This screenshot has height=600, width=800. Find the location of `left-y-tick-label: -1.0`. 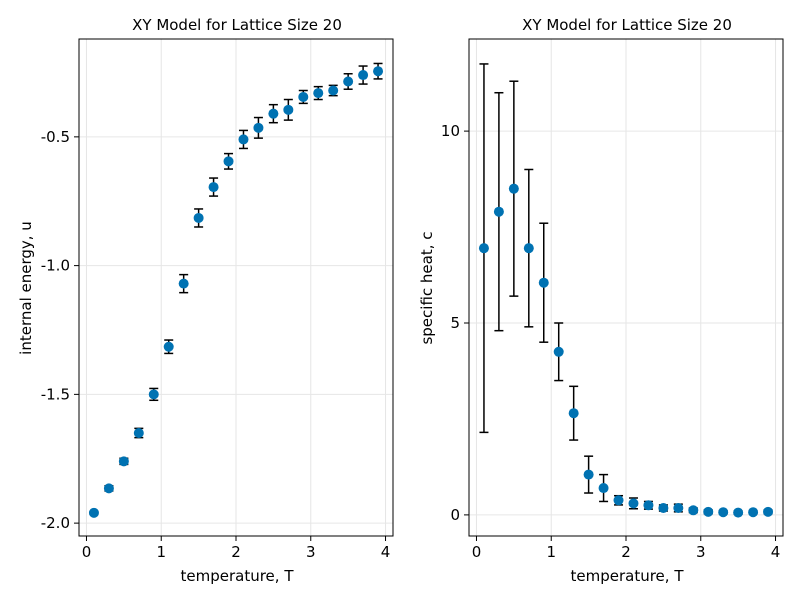

left-y-tick-label: -1.0 is located at coordinates (55, 266).